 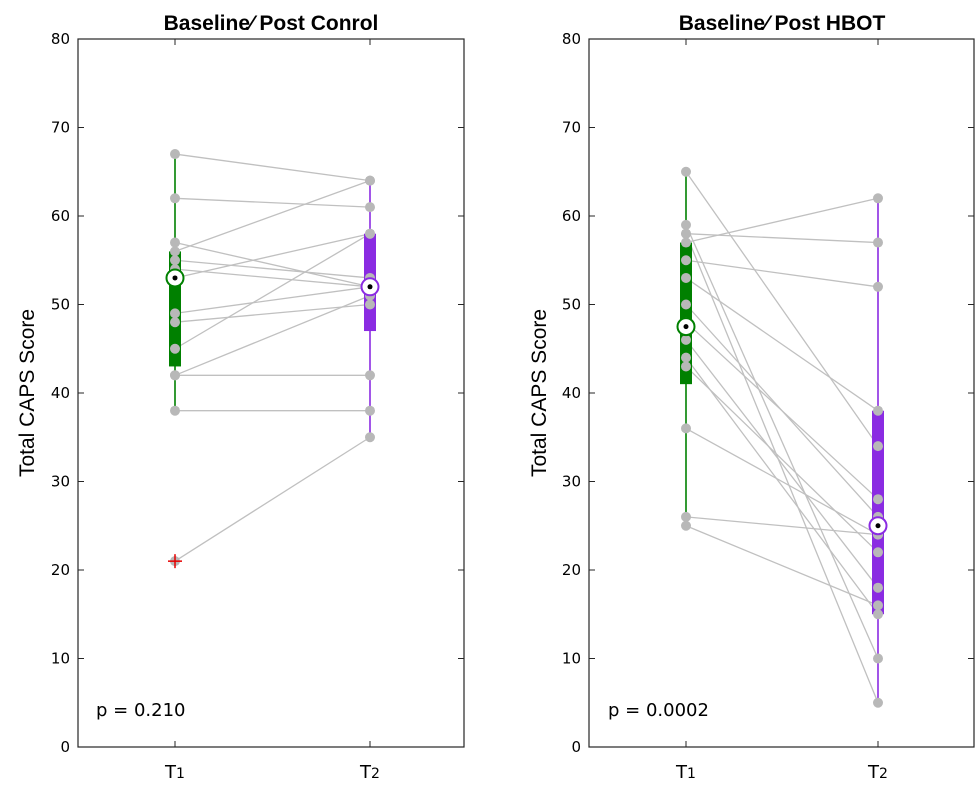 I want to click on p-value-annotation: p = 0.0002, so click(x=658, y=710).